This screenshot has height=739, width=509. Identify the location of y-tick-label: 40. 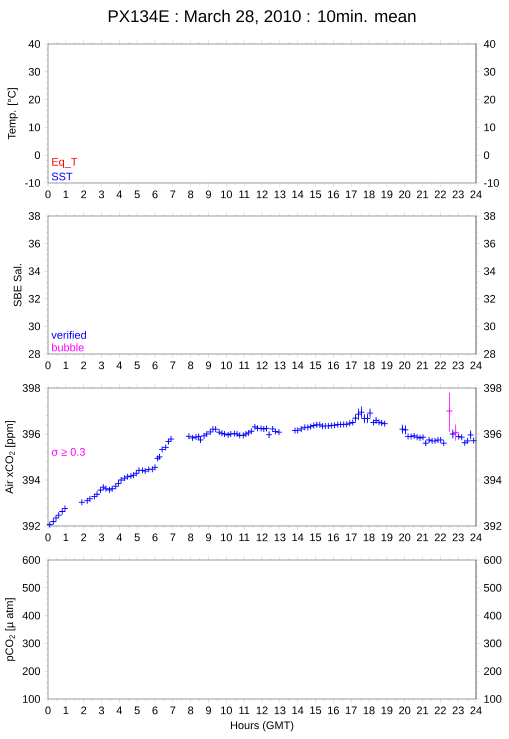
(34, 44).